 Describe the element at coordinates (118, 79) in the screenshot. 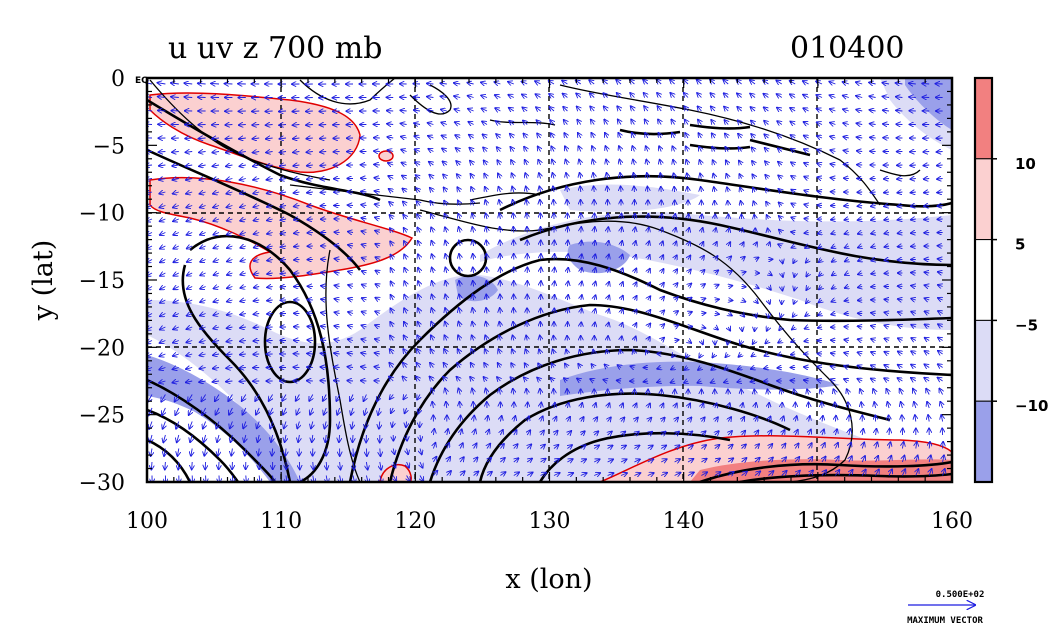

I see `y-tick-label: 0` at that location.